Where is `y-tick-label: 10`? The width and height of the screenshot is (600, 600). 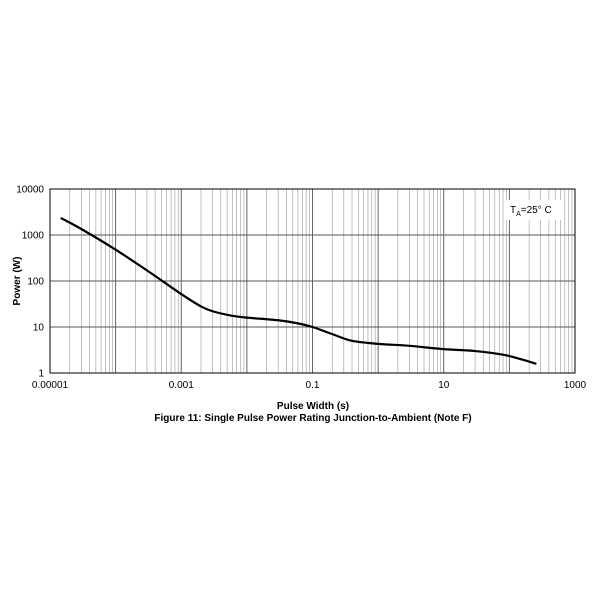 y-tick-label: 10 is located at coordinates (39, 328).